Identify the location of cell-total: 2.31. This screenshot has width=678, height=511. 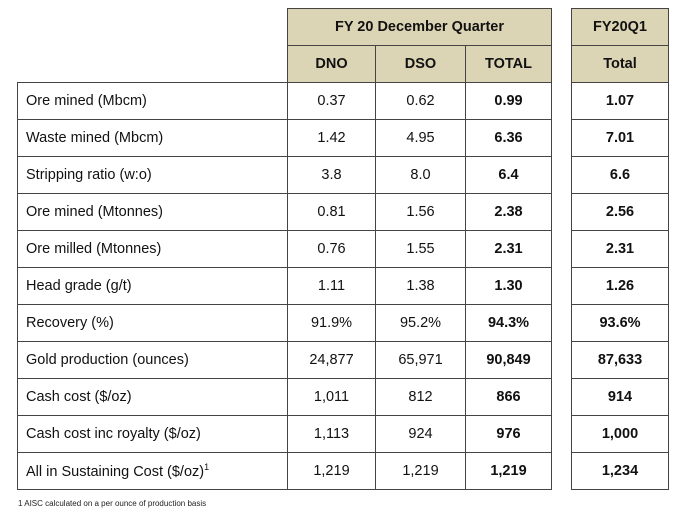
(508, 249).